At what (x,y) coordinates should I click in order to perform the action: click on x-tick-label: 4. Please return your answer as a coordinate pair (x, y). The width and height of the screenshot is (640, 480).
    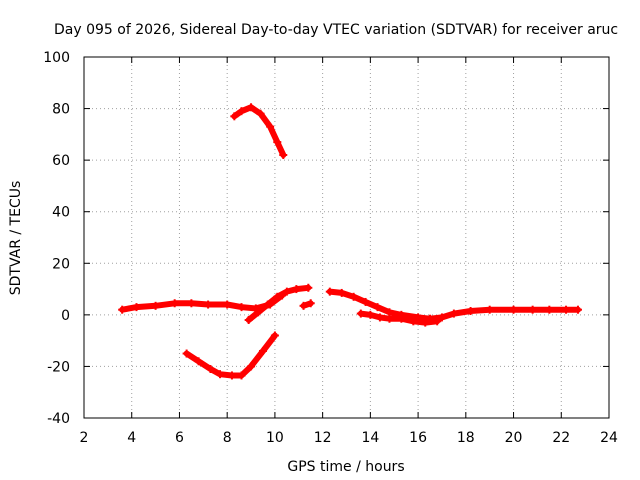
    Looking at the image, I should click on (131, 438).